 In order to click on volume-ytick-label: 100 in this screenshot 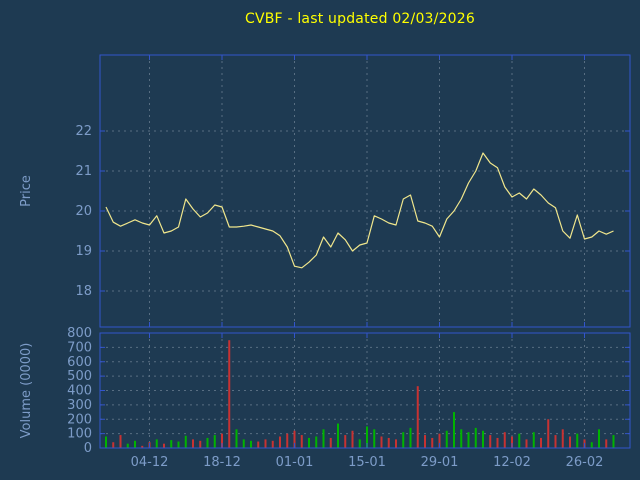, I will do `click(79, 434)`.